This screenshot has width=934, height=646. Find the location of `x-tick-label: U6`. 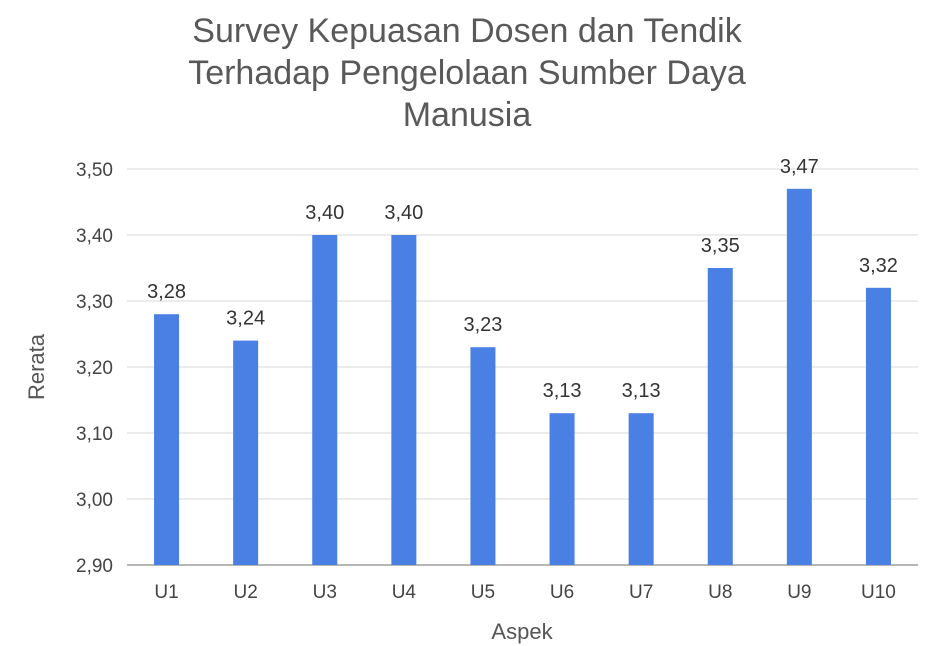

x-tick-label: U6 is located at coordinates (562, 592).